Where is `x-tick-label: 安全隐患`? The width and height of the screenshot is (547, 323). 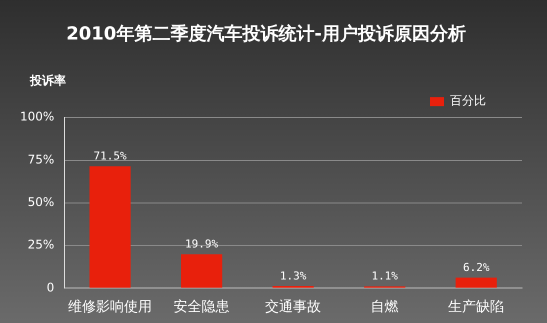
x-tick-label: 安全隐患 is located at coordinates (202, 307).